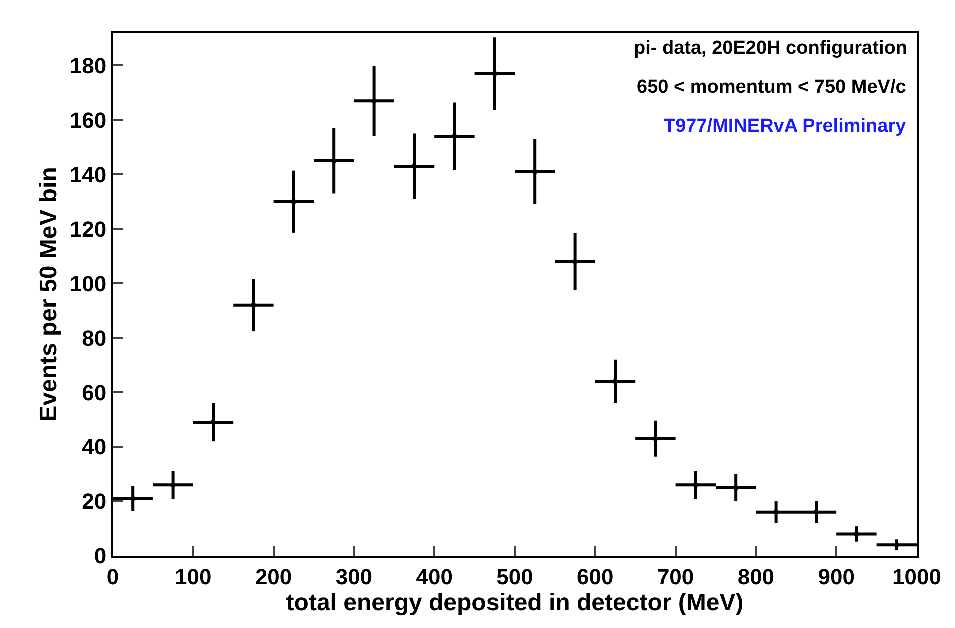 The image size is (955, 628). Describe the element at coordinates (88, 283) in the screenshot. I see `y-tick-label: 100` at that location.